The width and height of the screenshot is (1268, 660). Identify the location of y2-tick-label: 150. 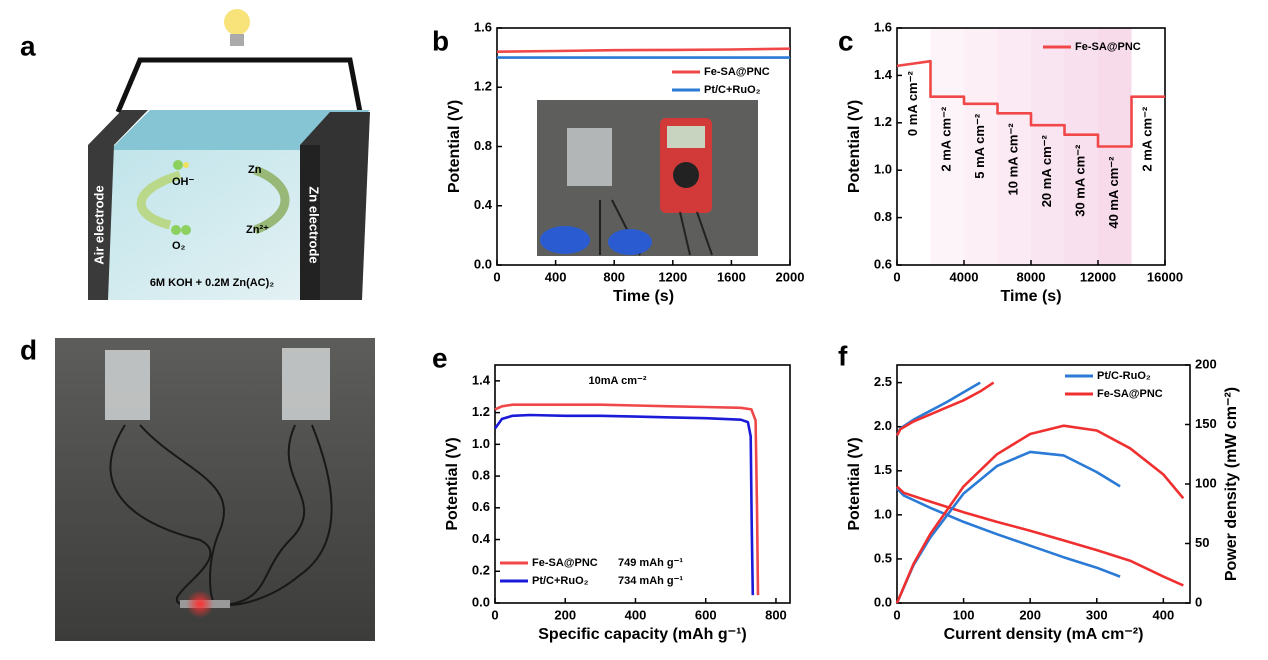
(1206, 423).